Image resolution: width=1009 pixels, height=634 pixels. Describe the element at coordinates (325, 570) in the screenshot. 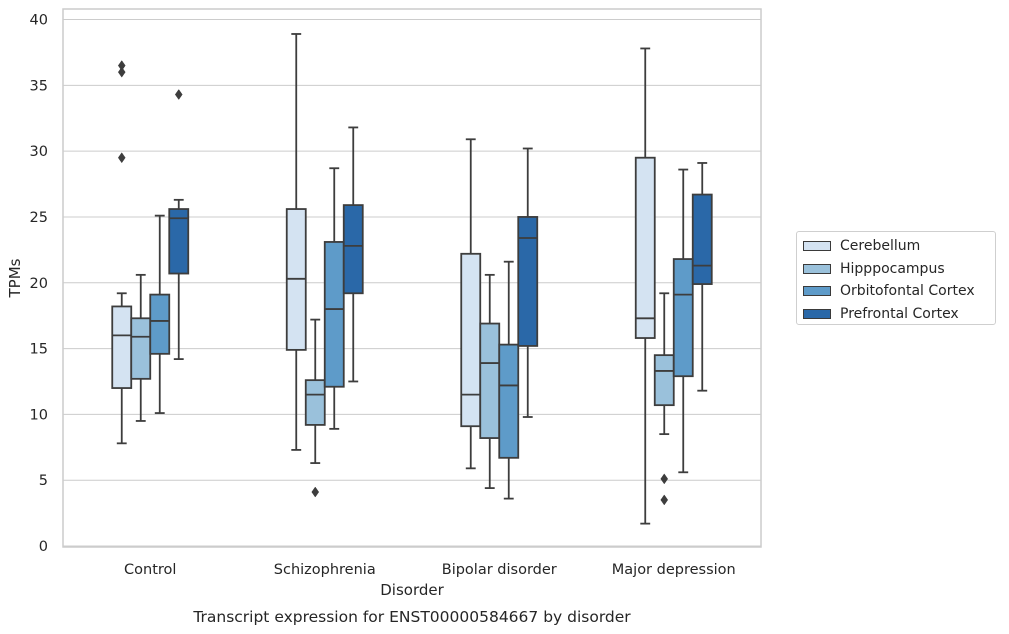

I see `x-tick-label: Schizophrenia` at that location.